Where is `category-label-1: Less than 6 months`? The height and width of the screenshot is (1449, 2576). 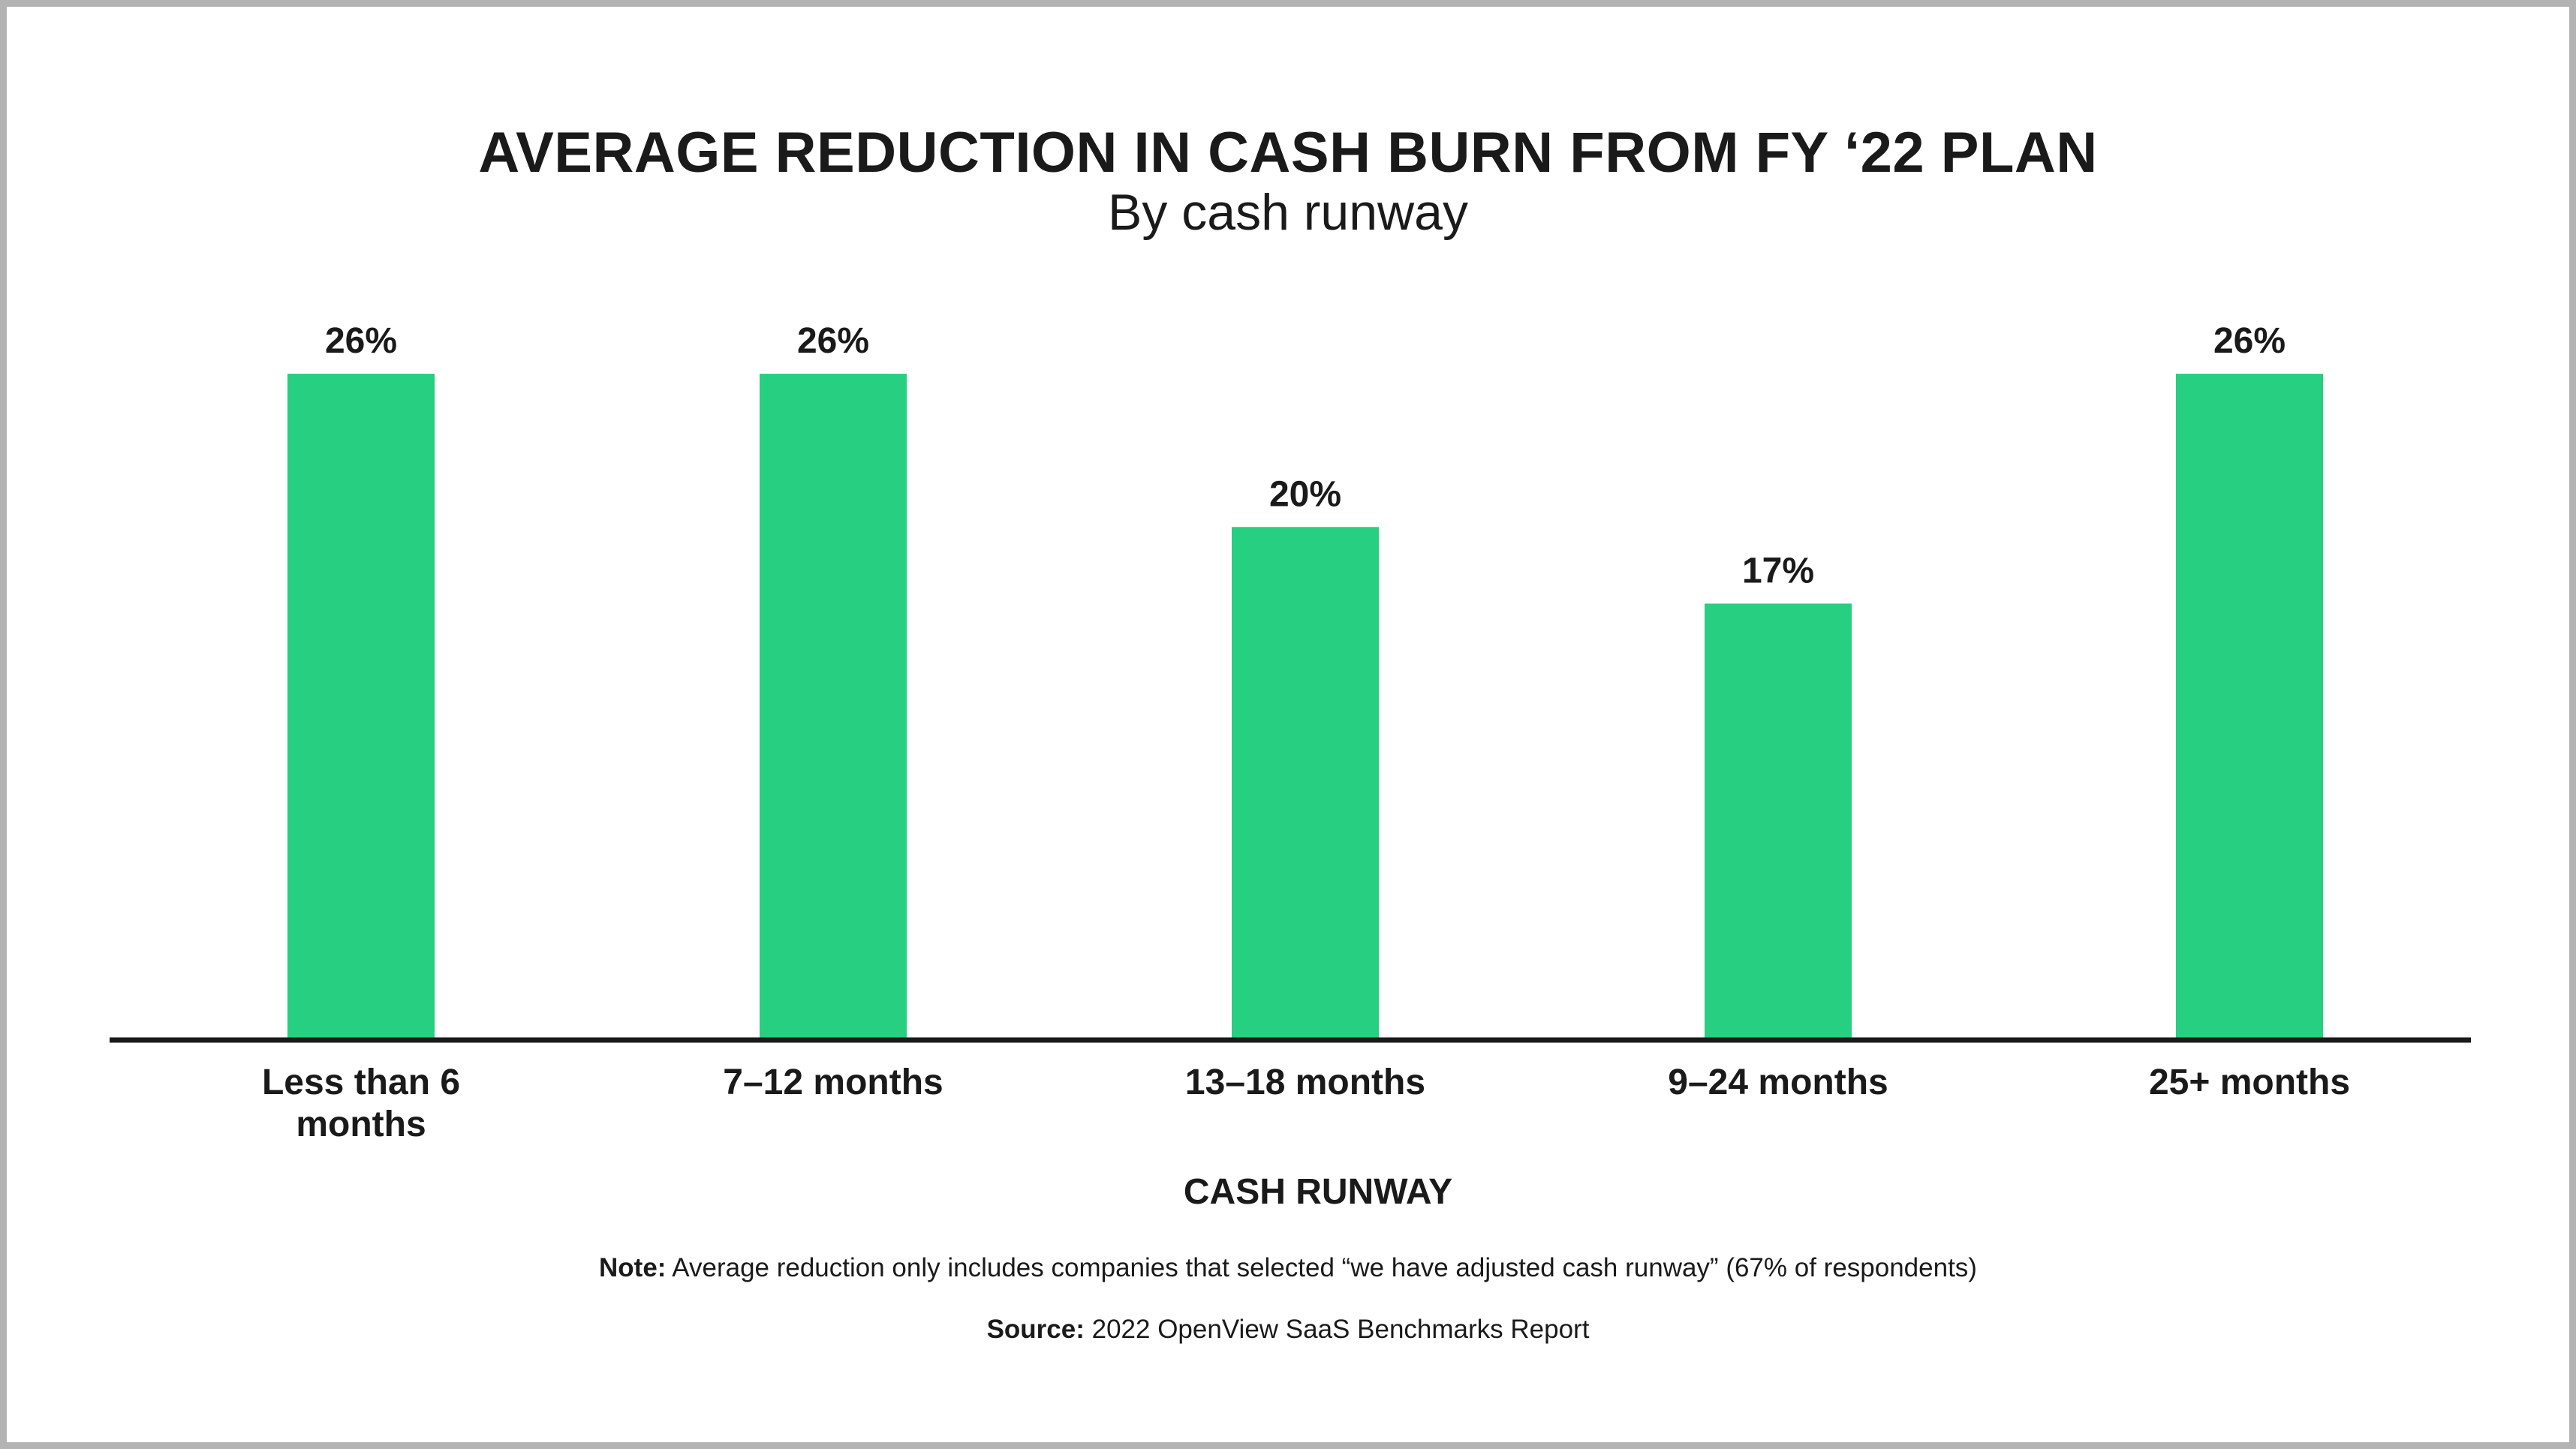
category-label-1: Less than 6 months is located at coordinates (361, 1103).